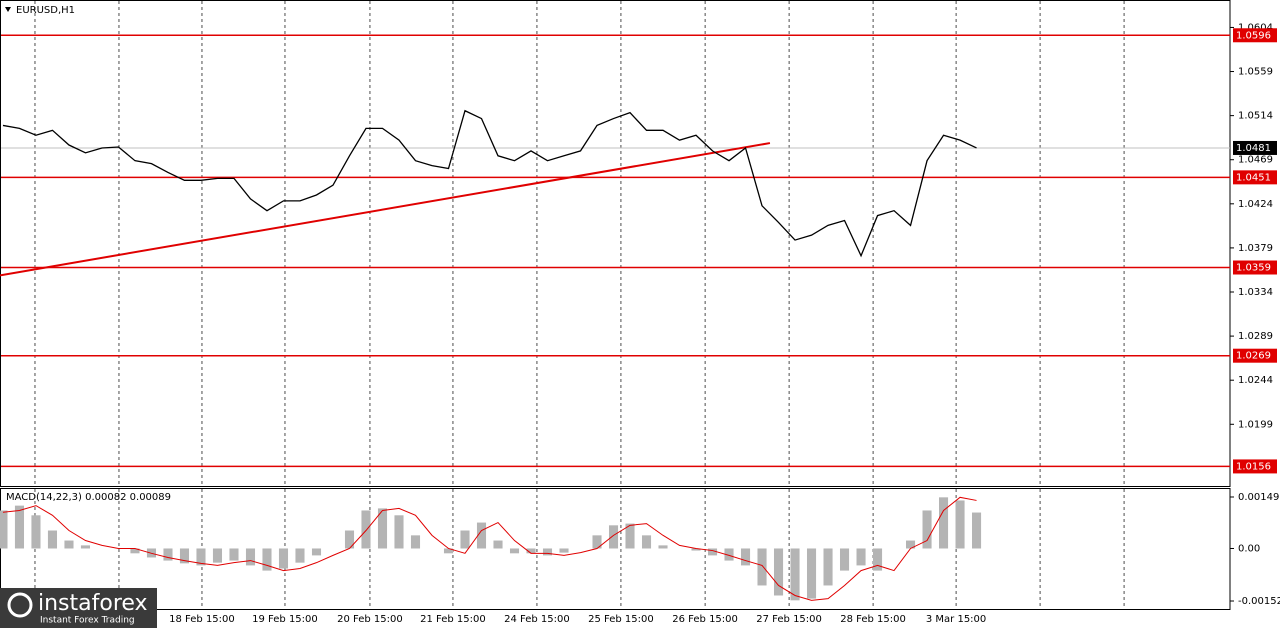  I want to click on x-tick-label: 27 Feb 15:00, so click(789, 619).